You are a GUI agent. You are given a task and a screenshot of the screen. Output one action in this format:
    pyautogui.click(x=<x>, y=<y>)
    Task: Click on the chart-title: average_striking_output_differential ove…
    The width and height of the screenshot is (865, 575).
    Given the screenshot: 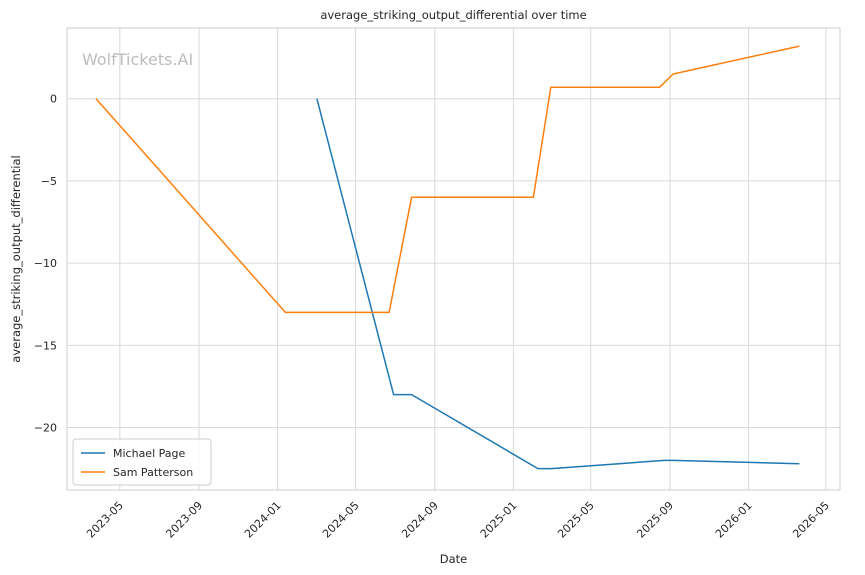 What is the action you would take?
    pyautogui.click(x=453, y=15)
    